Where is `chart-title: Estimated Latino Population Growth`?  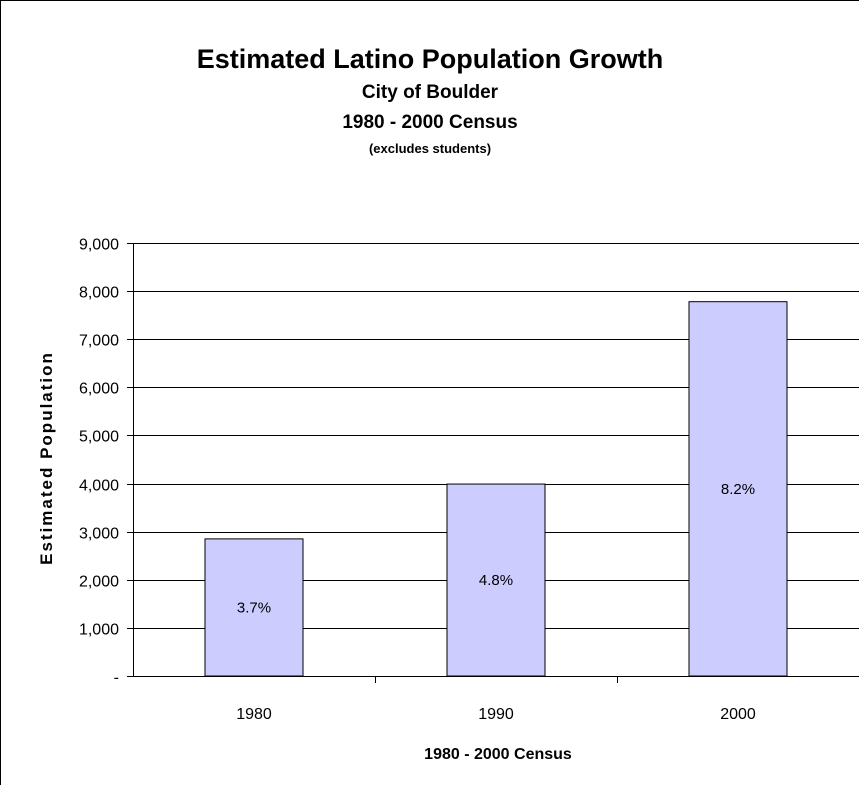 chart-title: Estimated Latino Population Growth is located at coordinates (430, 59).